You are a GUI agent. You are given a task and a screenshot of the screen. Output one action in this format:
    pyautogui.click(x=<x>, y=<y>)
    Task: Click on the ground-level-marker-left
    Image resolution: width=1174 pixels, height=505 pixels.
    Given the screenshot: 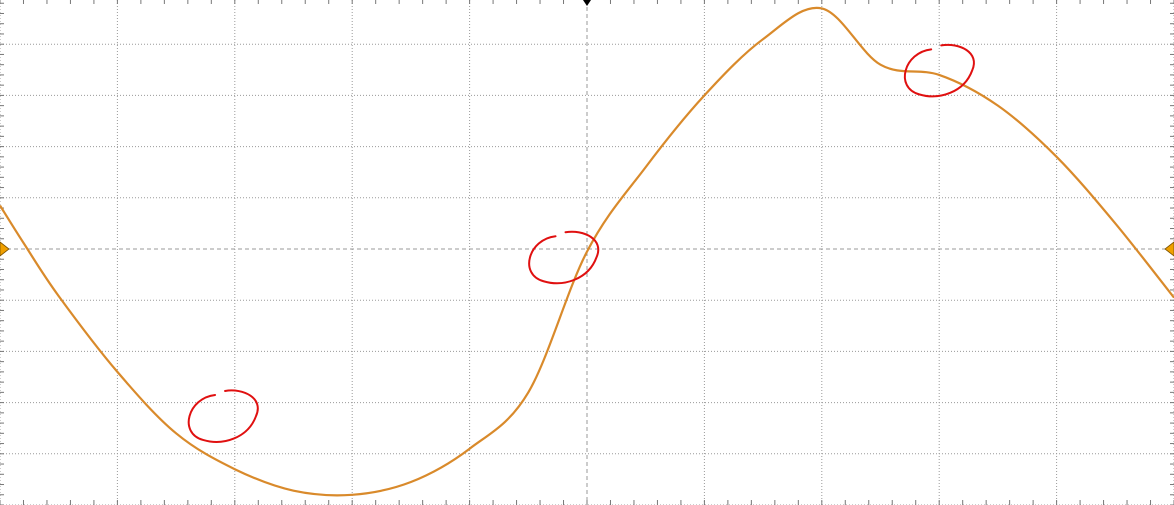 What is the action you would take?
    pyautogui.click(x=5, y=249)
    